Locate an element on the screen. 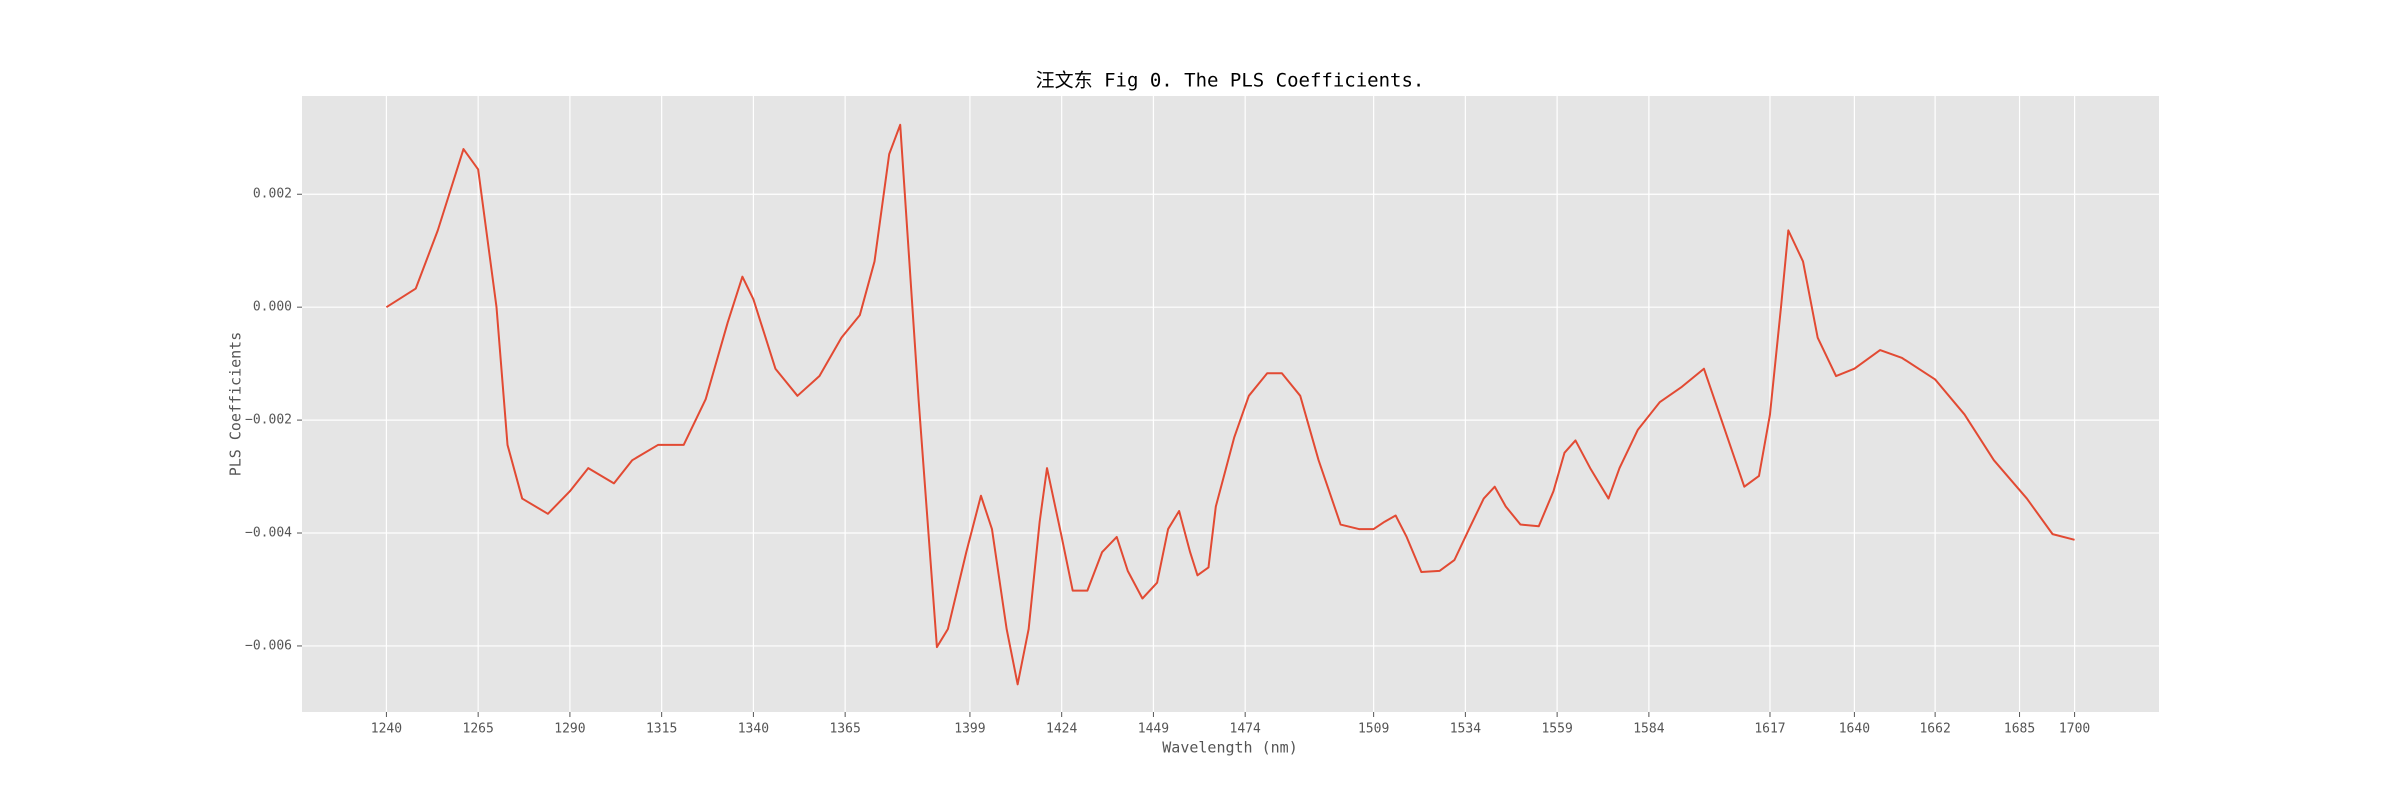  y-axis-label: PLS Coefficients is located at coordinates (236, 404).